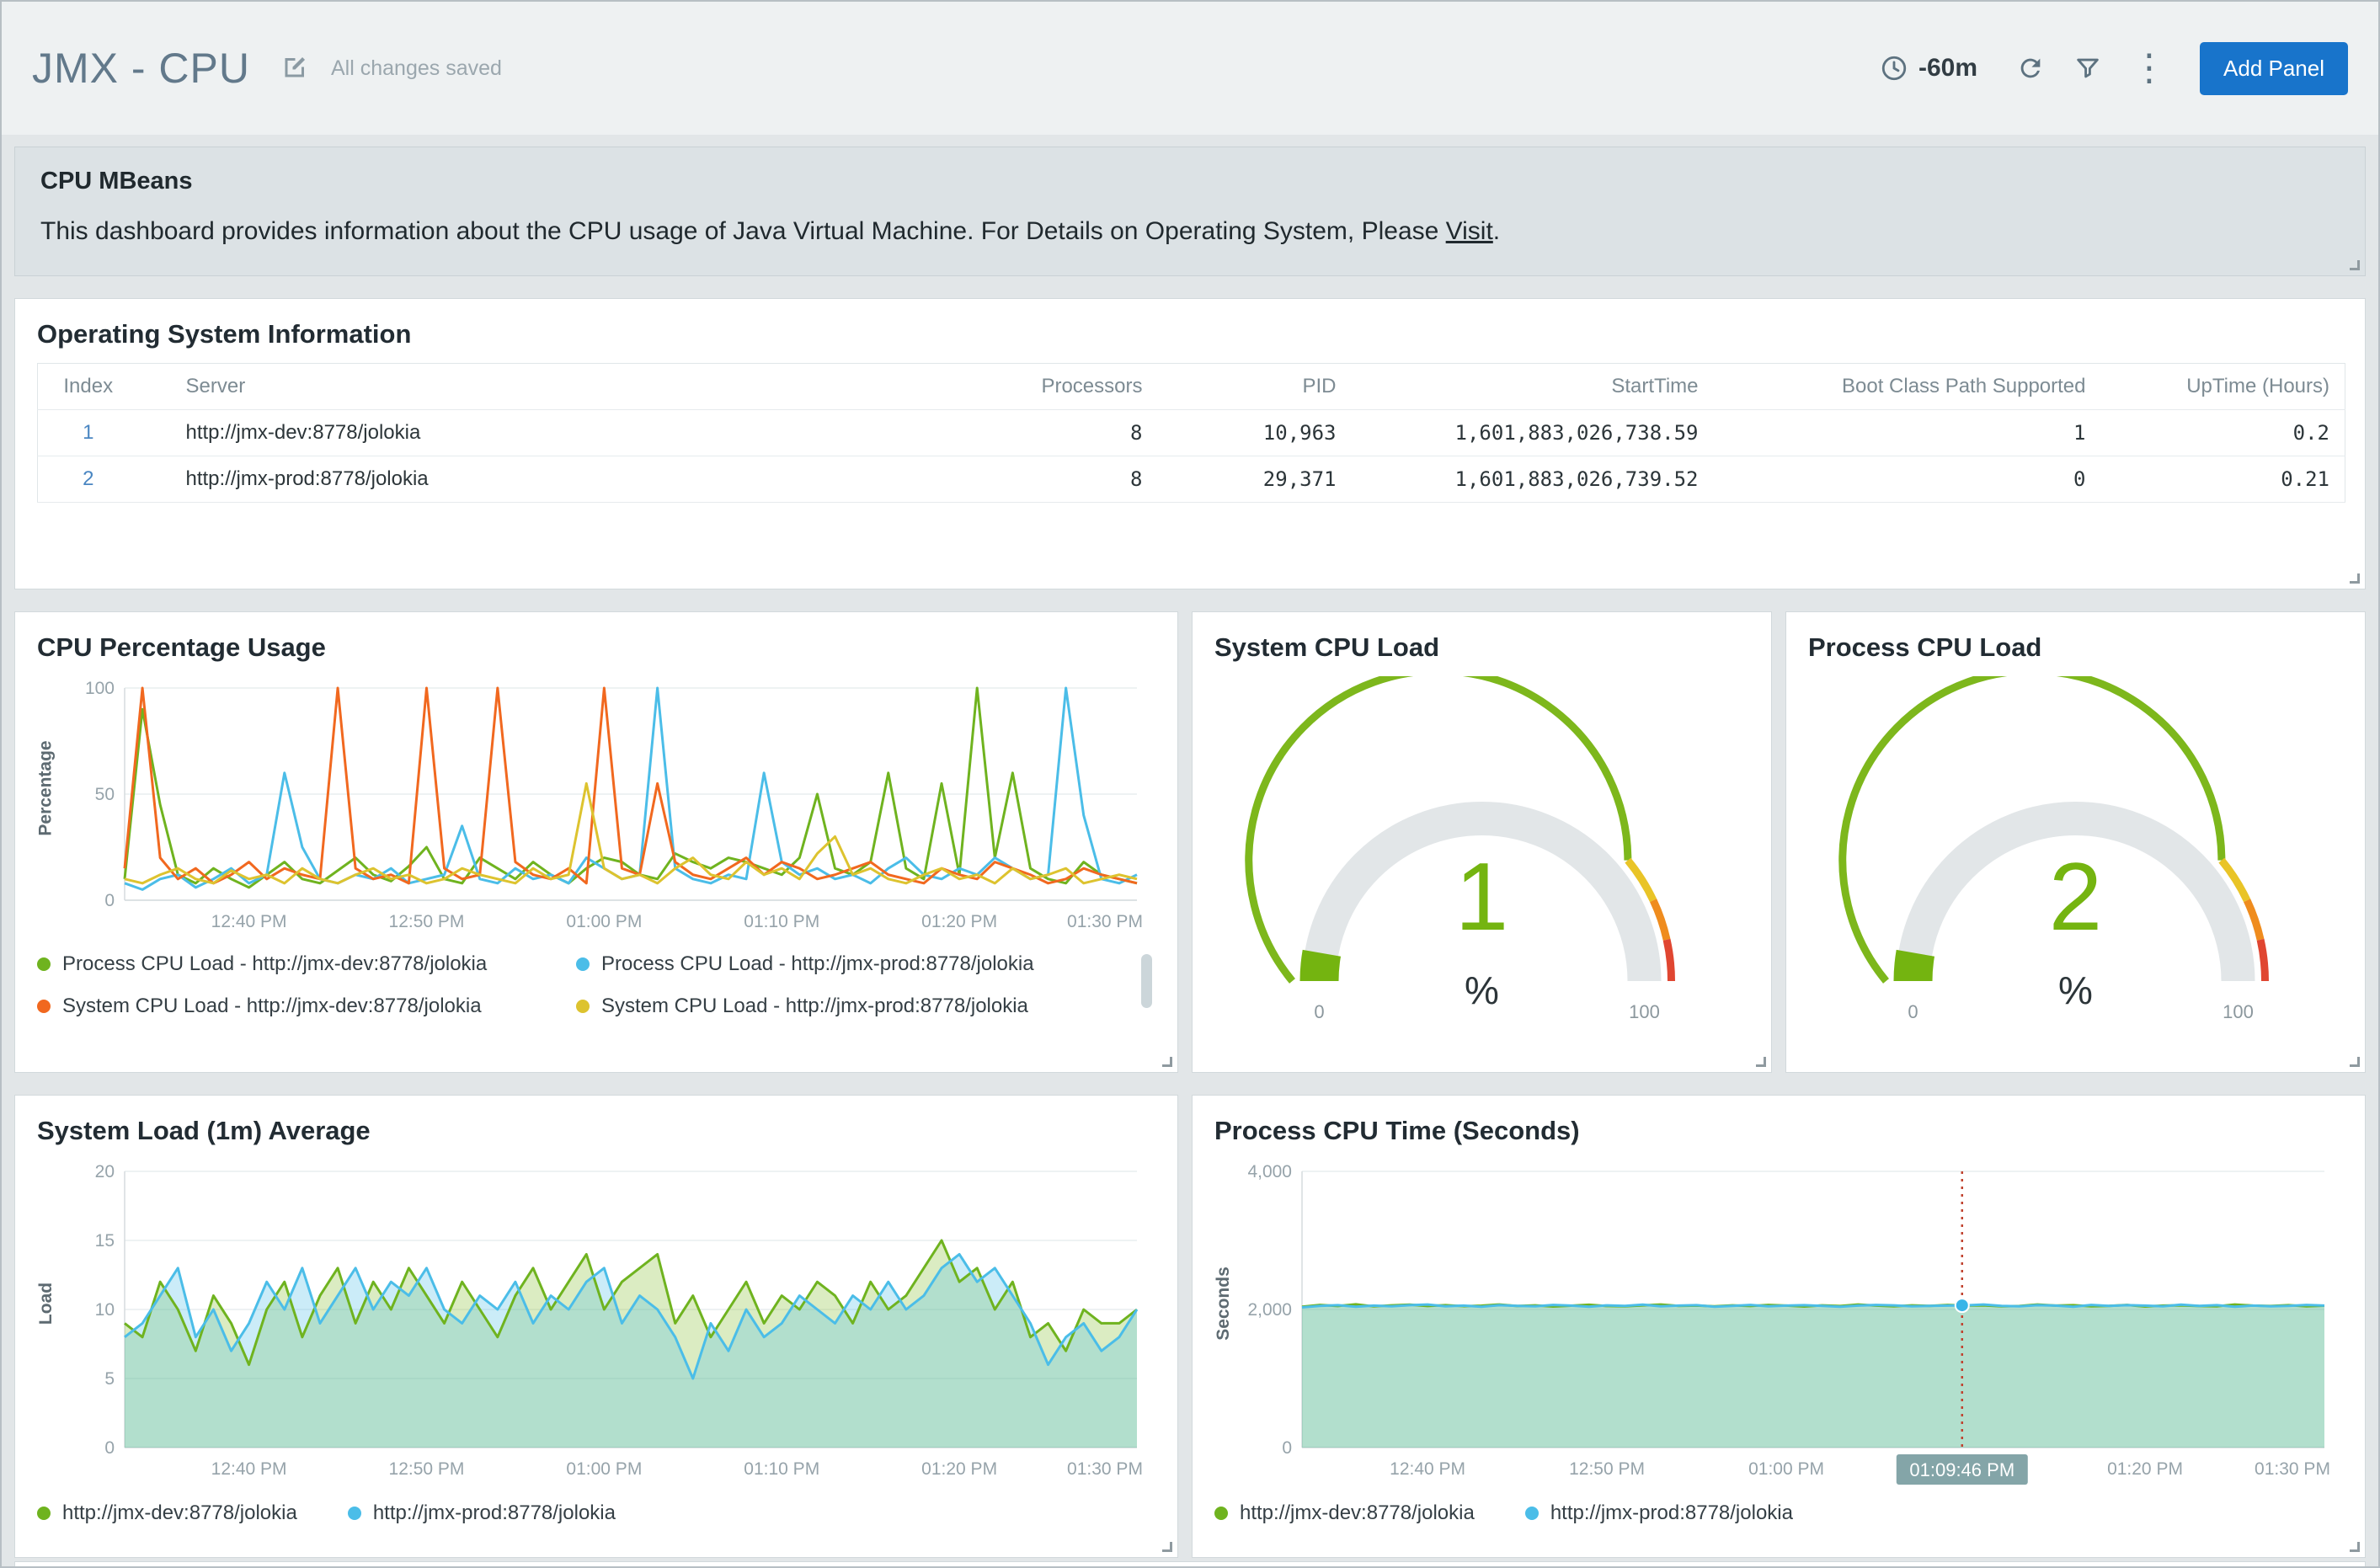  What do you see at coordinates (1254, 432) in the screenshot?
I see `cell-pid: 10,963` at bounding box center [1254, 432].